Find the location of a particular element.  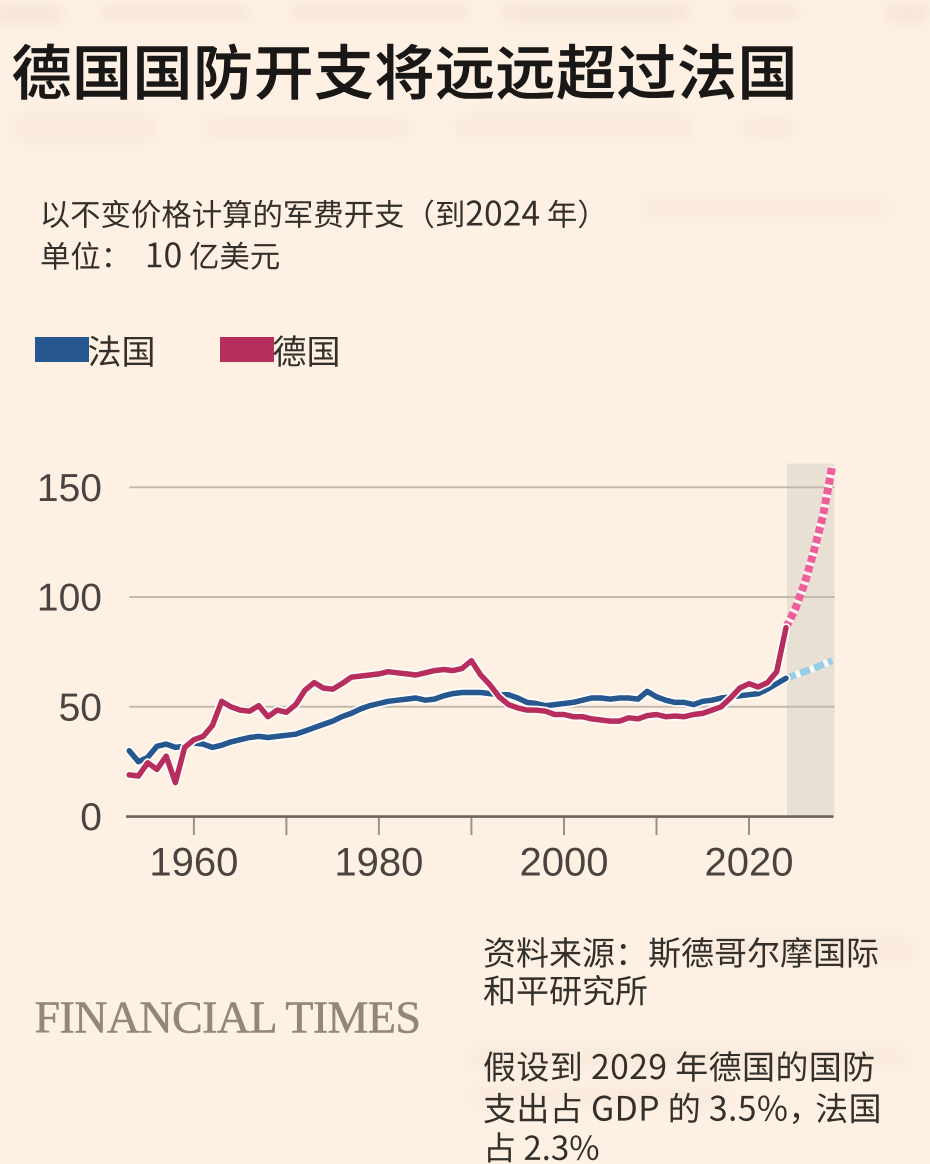

svg-text: 2000 is located at coordinates (564, 863).